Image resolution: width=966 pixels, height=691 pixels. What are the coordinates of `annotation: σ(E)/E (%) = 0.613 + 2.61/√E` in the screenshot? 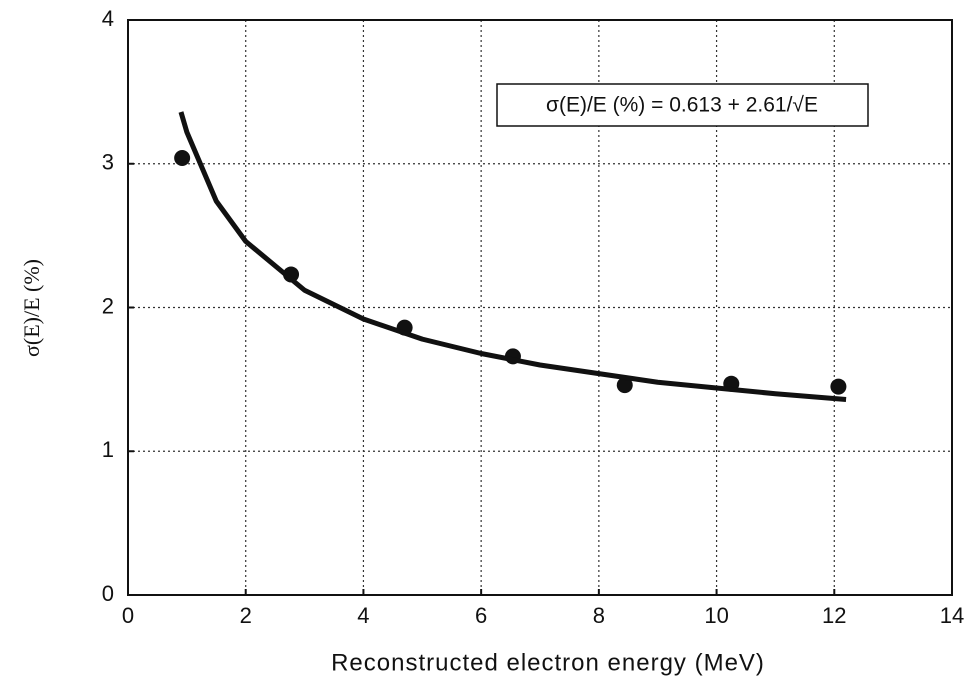 It's located at (682, 105).